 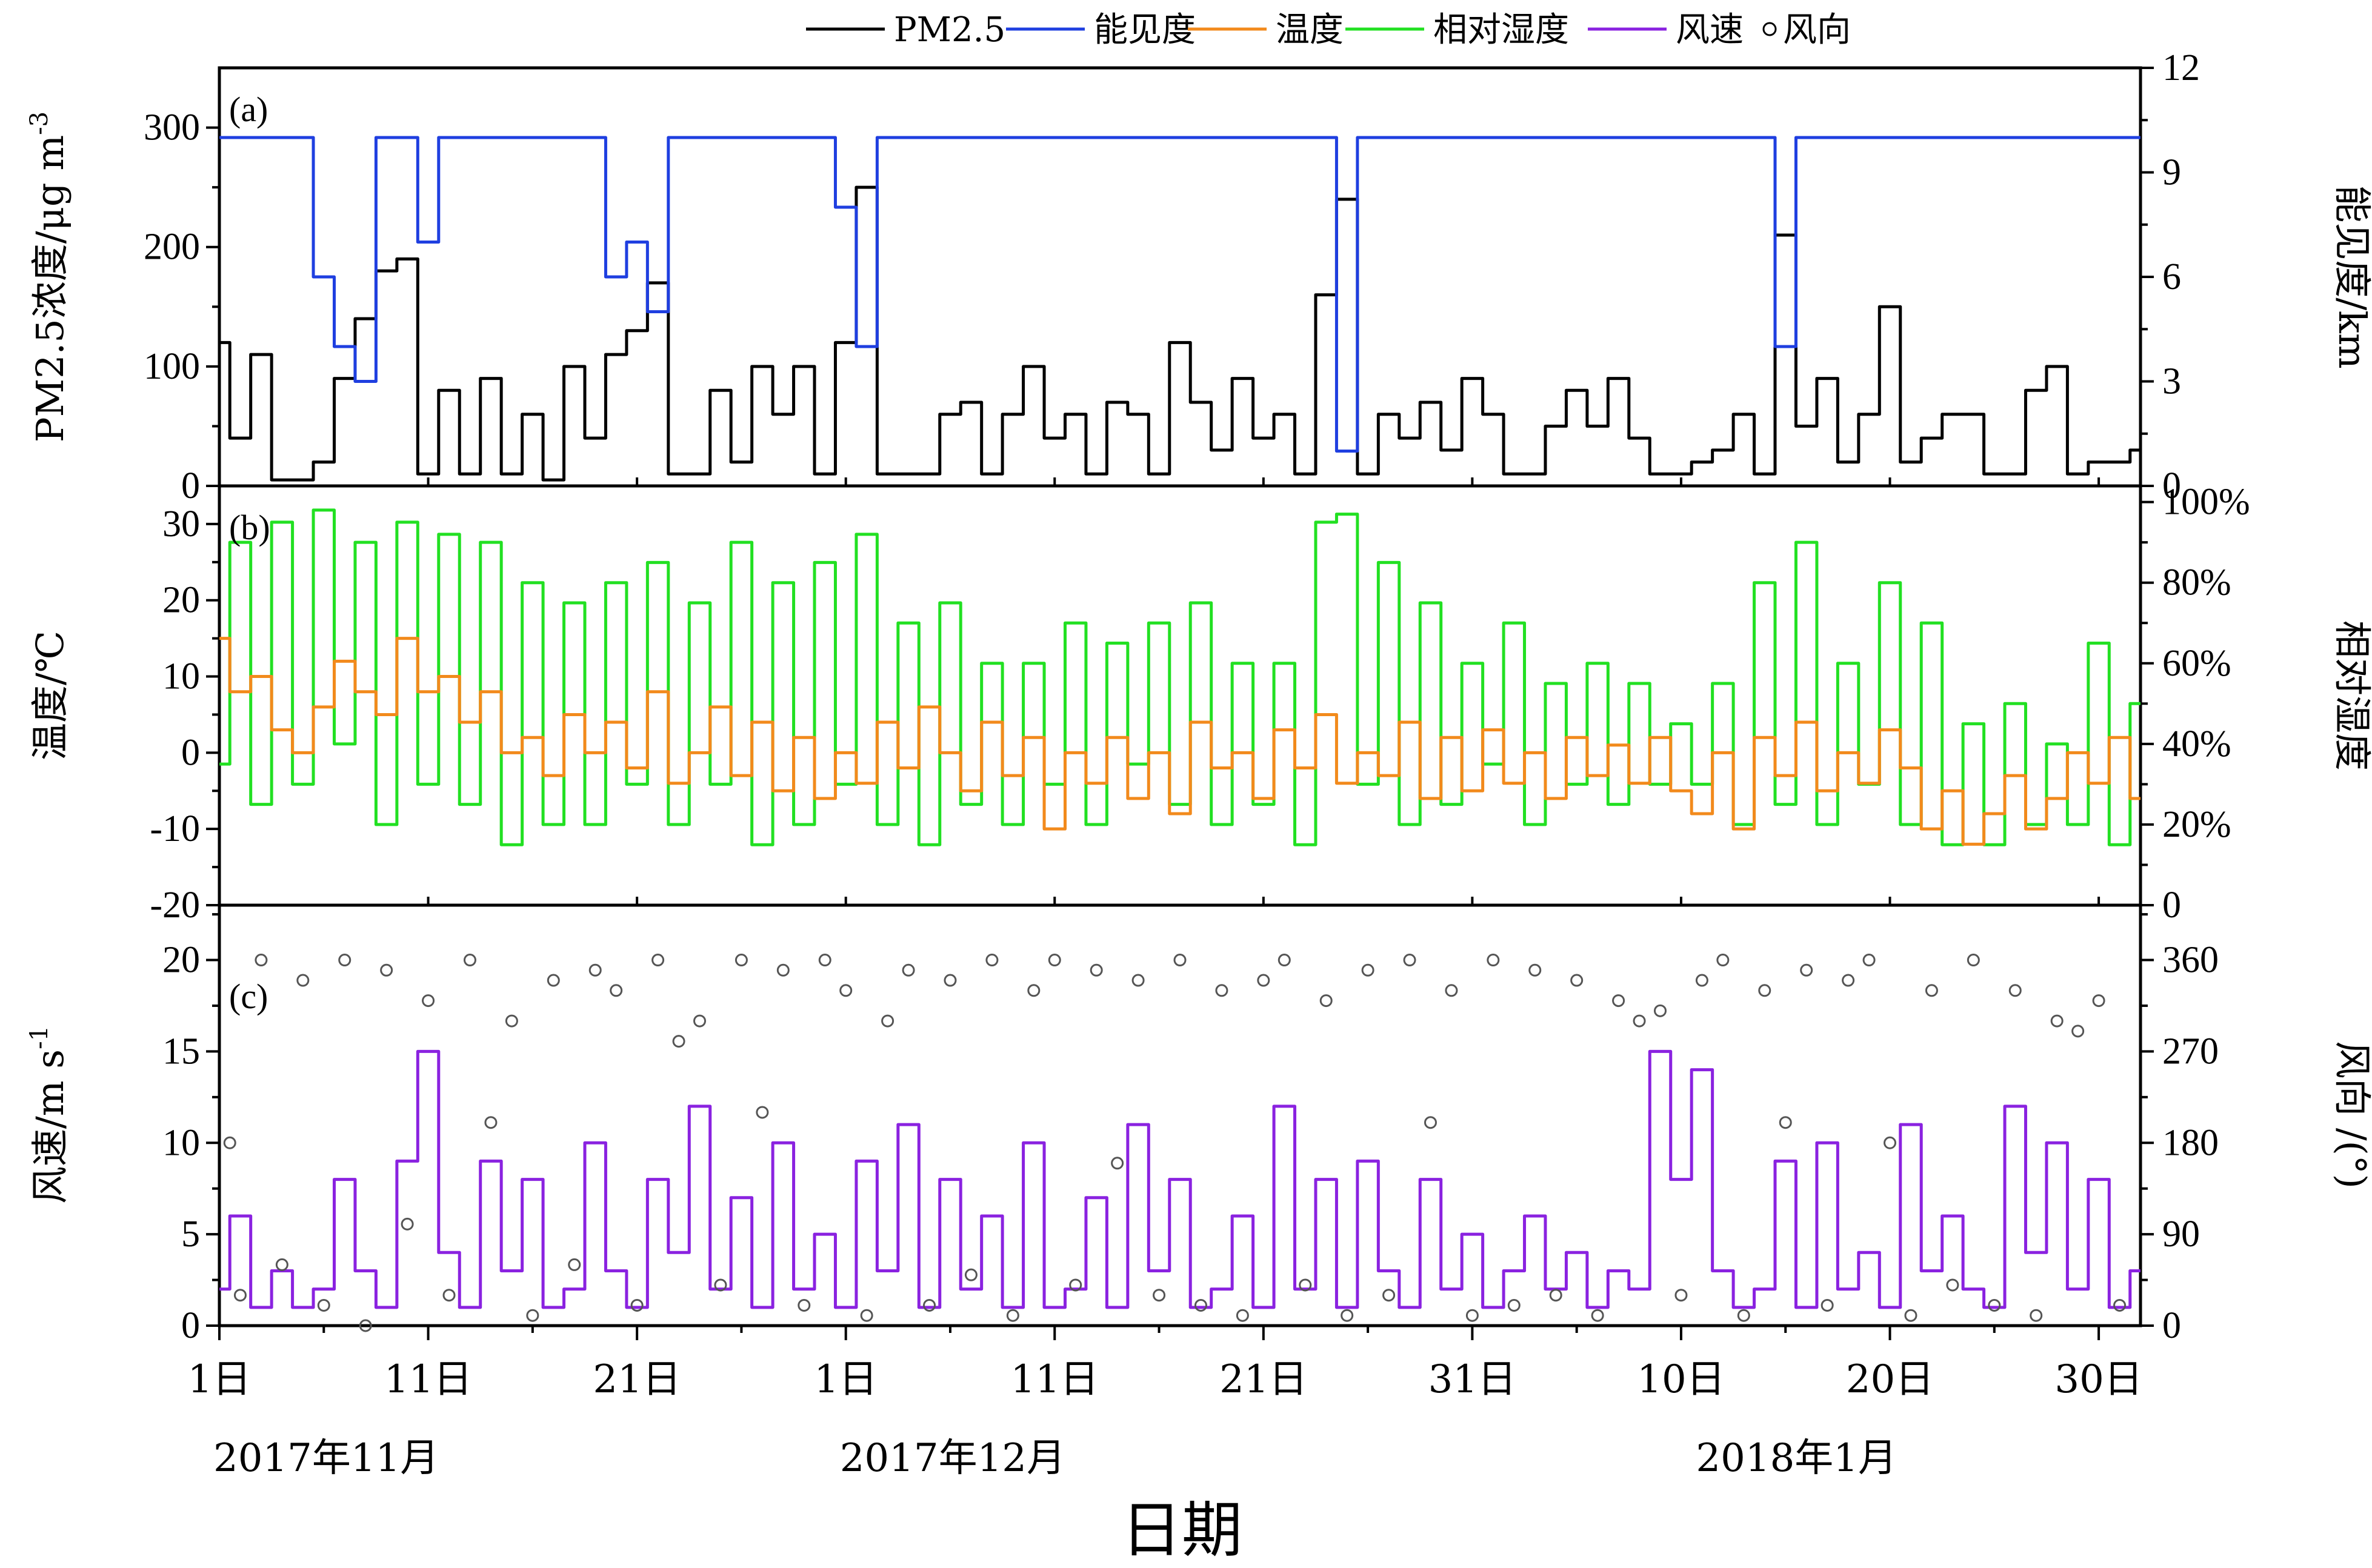 What do you see at coordinates (191, 752) in the screenshot?
I see `panel-b-left-tick-label: 0` at bounding box center [191, 752].